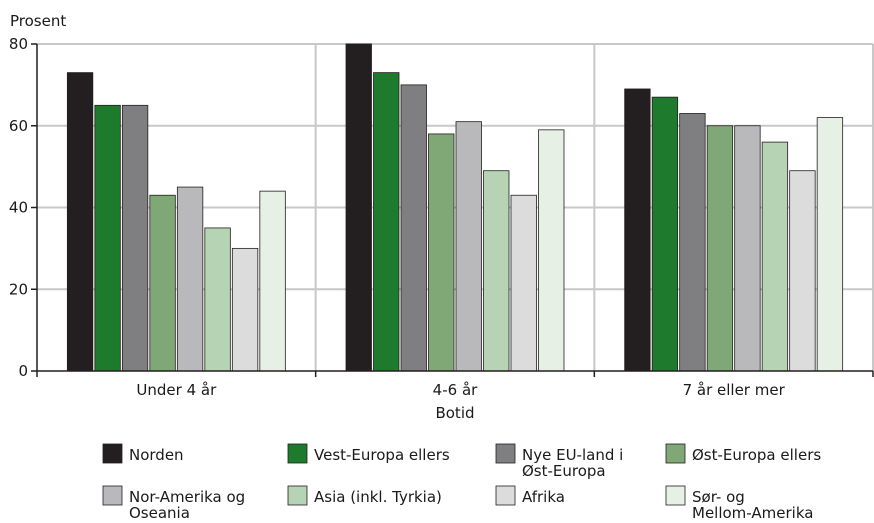 The width and height of the screenshot is (874, 523). What do you see at coordinates (23, 371) in the screenshot?
I see `y-tick-label: 0` at bounding box center [23, 371].